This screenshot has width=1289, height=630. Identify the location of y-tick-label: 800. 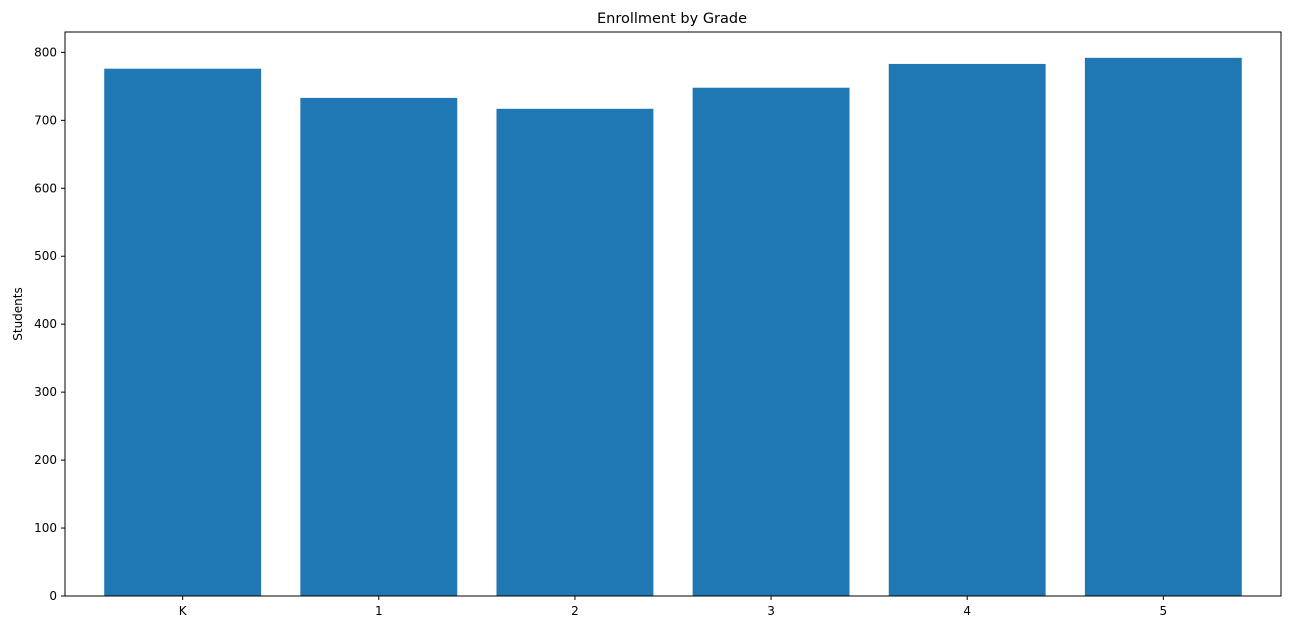
(45, 52).